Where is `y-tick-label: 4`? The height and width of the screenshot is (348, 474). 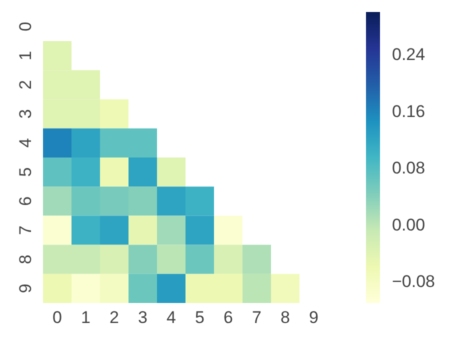 y-tick-label: 4 is located at coordinates (25, 143).